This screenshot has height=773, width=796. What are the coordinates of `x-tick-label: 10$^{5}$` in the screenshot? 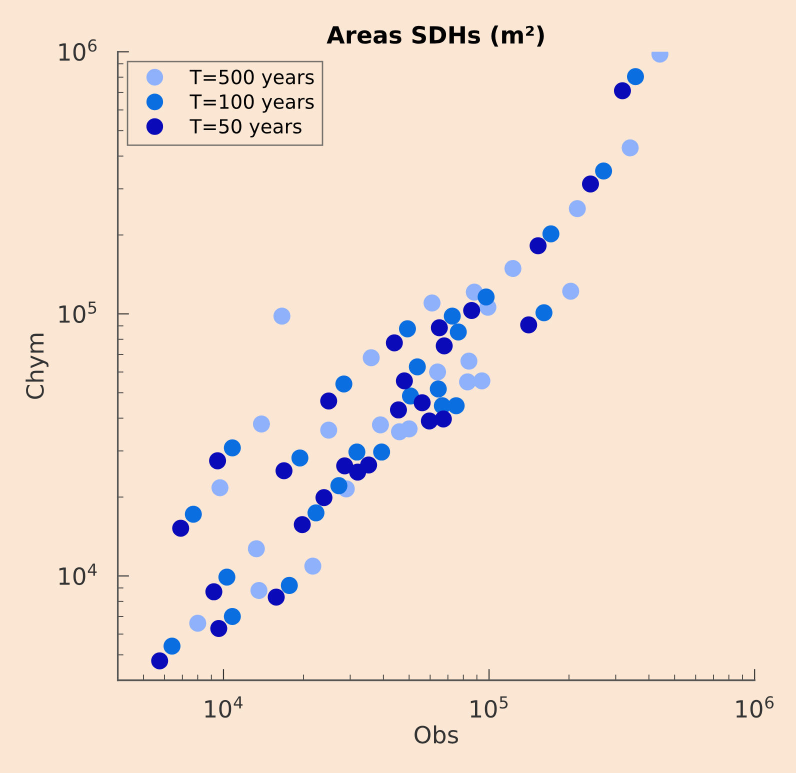 It's located at (489, 707).